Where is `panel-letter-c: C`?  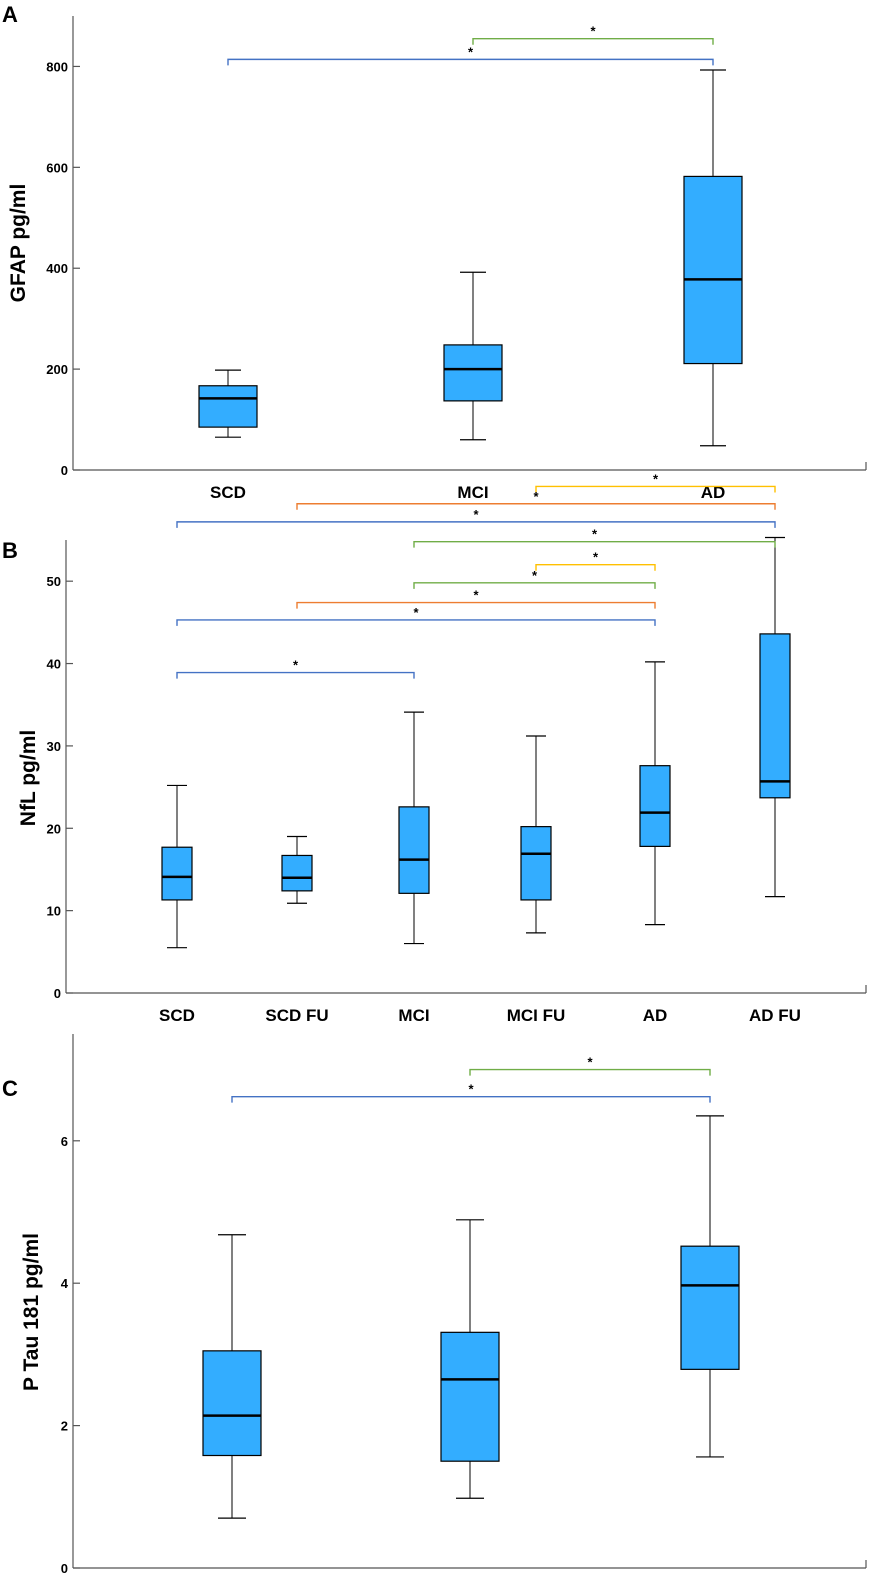 panel-letter-c: C is located at coordinates (10, 1088).